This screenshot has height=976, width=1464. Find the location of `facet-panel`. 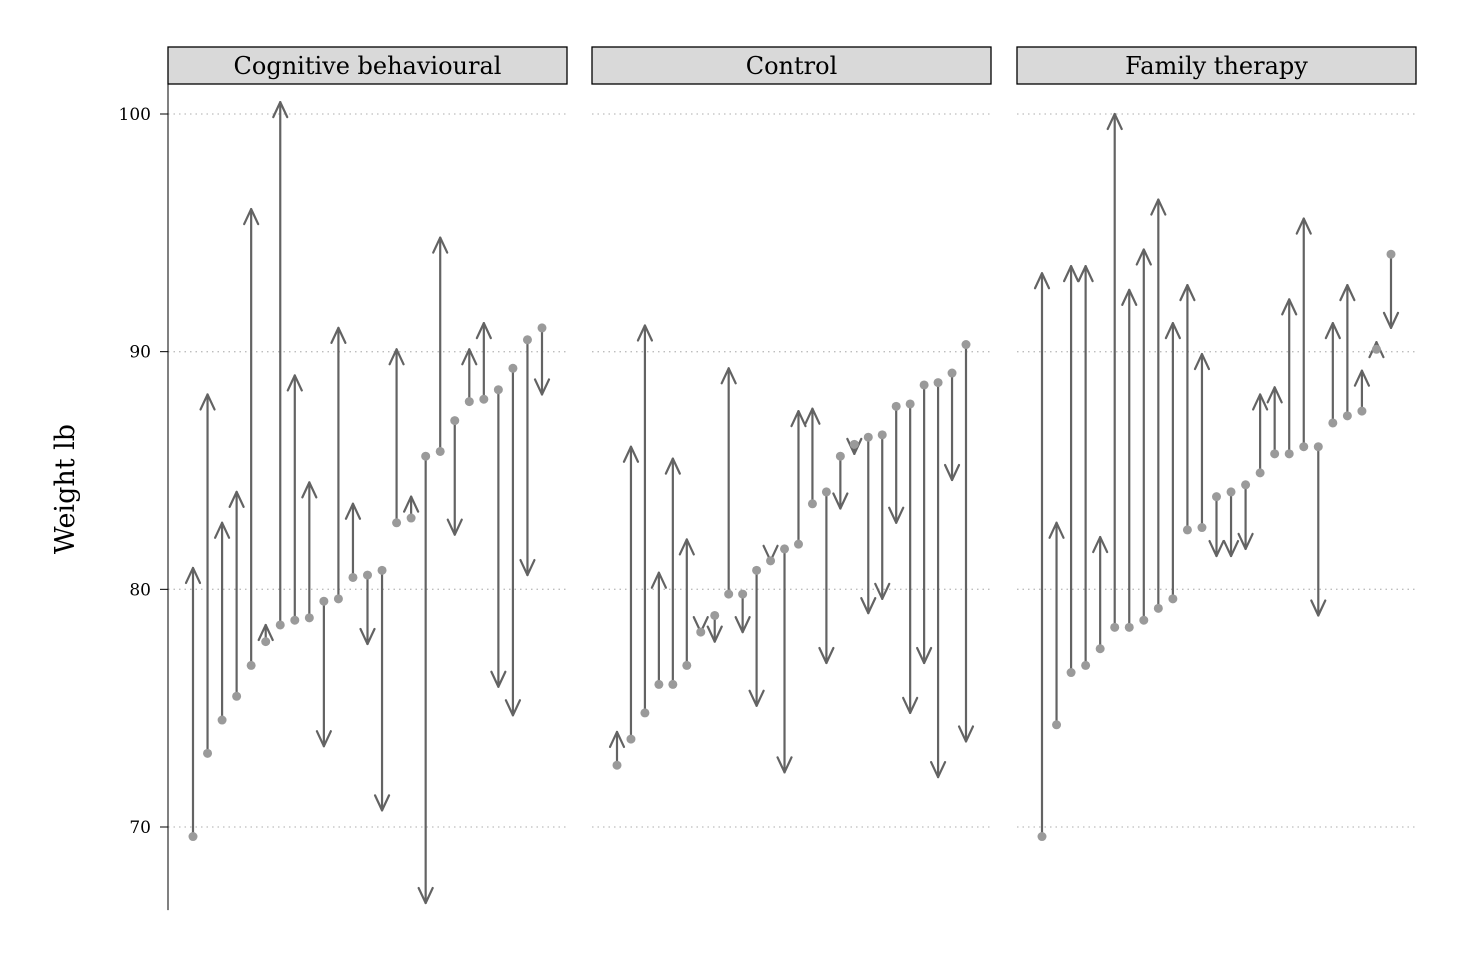

facet-panel is located at coordinates (791, 551).